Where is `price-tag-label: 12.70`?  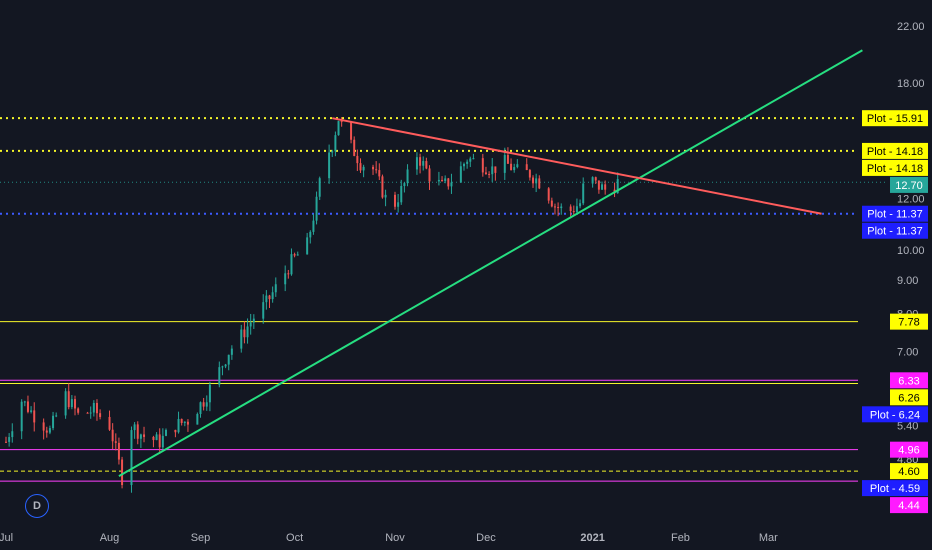 price-tag-label: 12.70 is located at coordinates (909, 186).